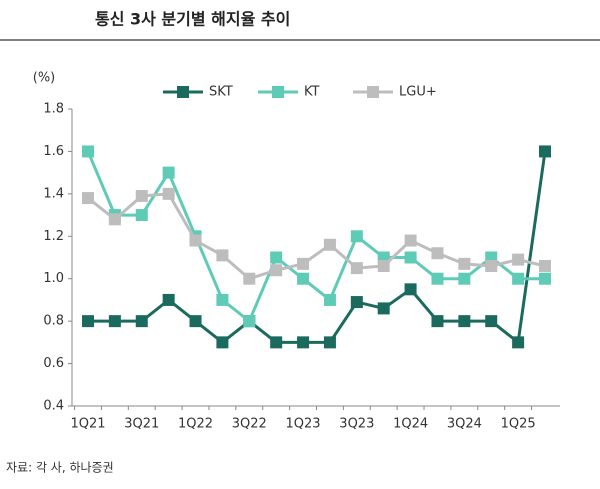 The height and width of the screenshot is (489, 600). Describe the element at coordinates (53, 321) in the screenshot. I see `y-tick-label: 0.8` at that location.